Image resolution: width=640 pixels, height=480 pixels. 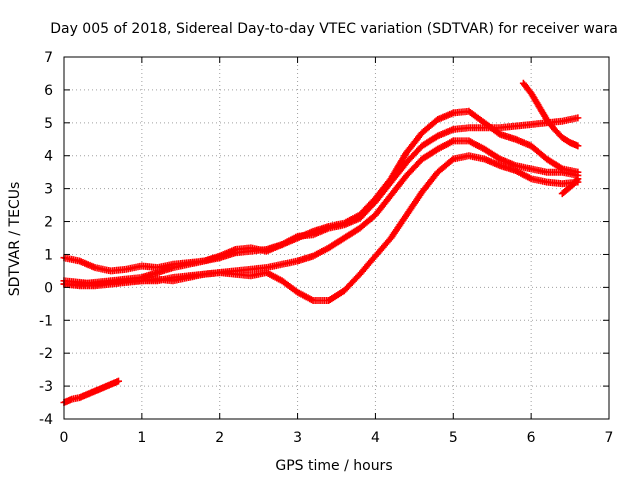 I want to click on x-tick-label: 5, so click(x=453, y=438).